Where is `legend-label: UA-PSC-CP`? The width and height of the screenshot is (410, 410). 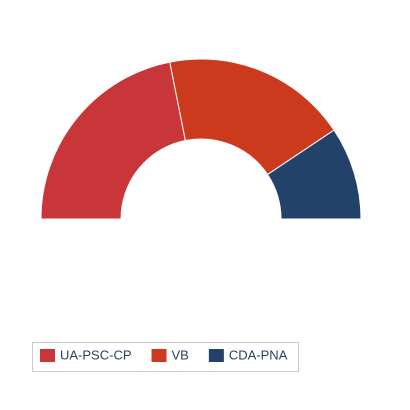
legend-label: UA-PSC-CP is located at coordinates (96, 354).